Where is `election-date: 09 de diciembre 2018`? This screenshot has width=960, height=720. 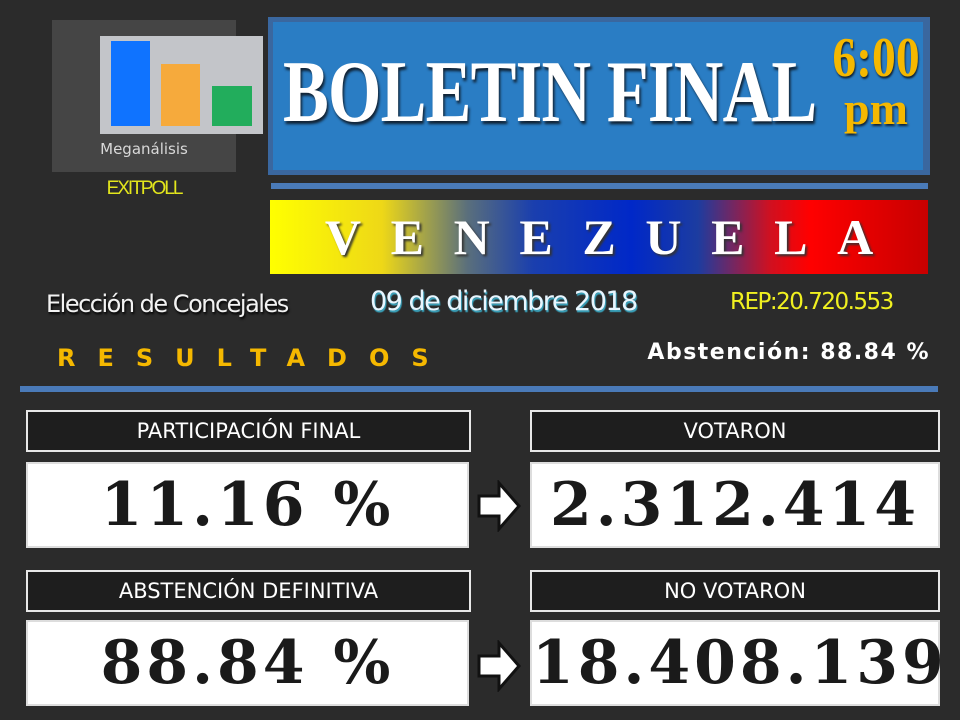
election-date: 09 de diciembre 2018 is located at coordinates (504, 301).